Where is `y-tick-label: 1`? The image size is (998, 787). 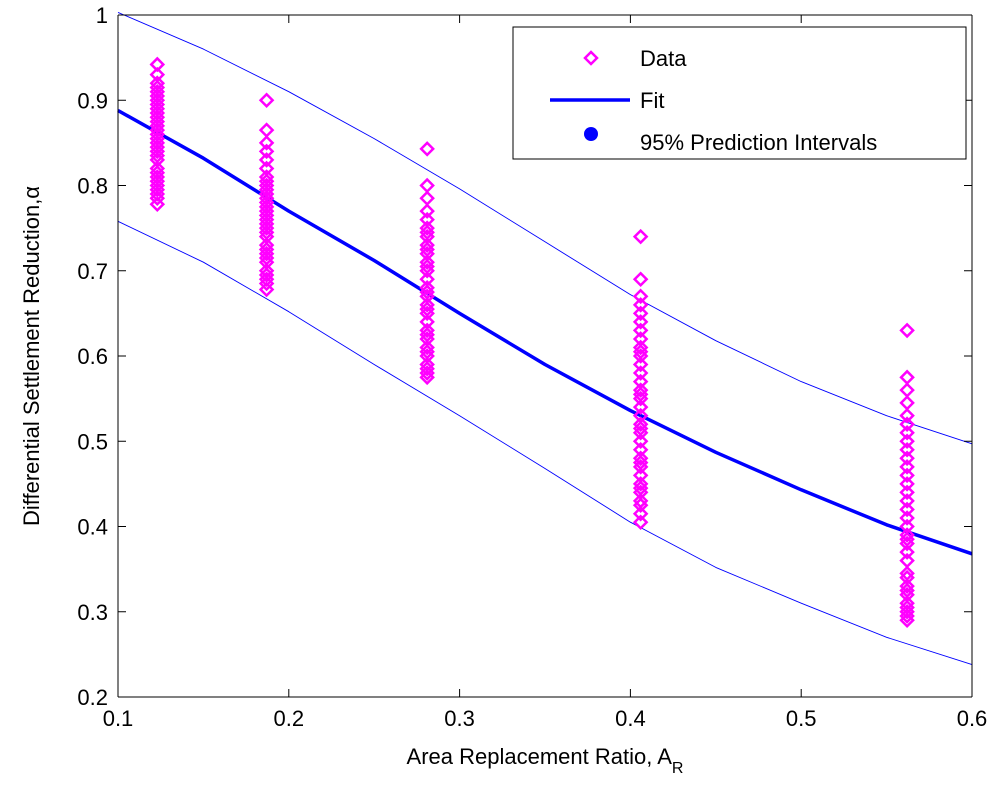 y-tick-label: 1 is located at coordinates (102, 15).